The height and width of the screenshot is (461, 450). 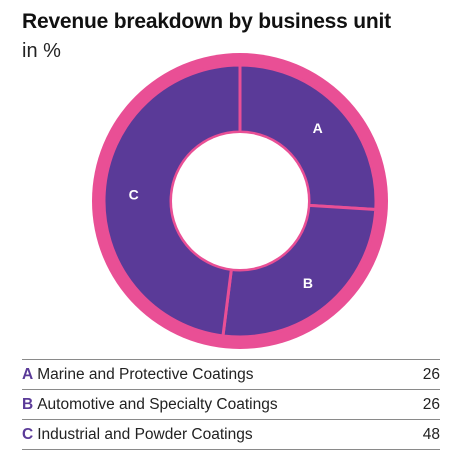 What do you see at coordinates (134, 194) in the screenshot?
I see `segment-label-c: C` at bounding box center [134, 194].